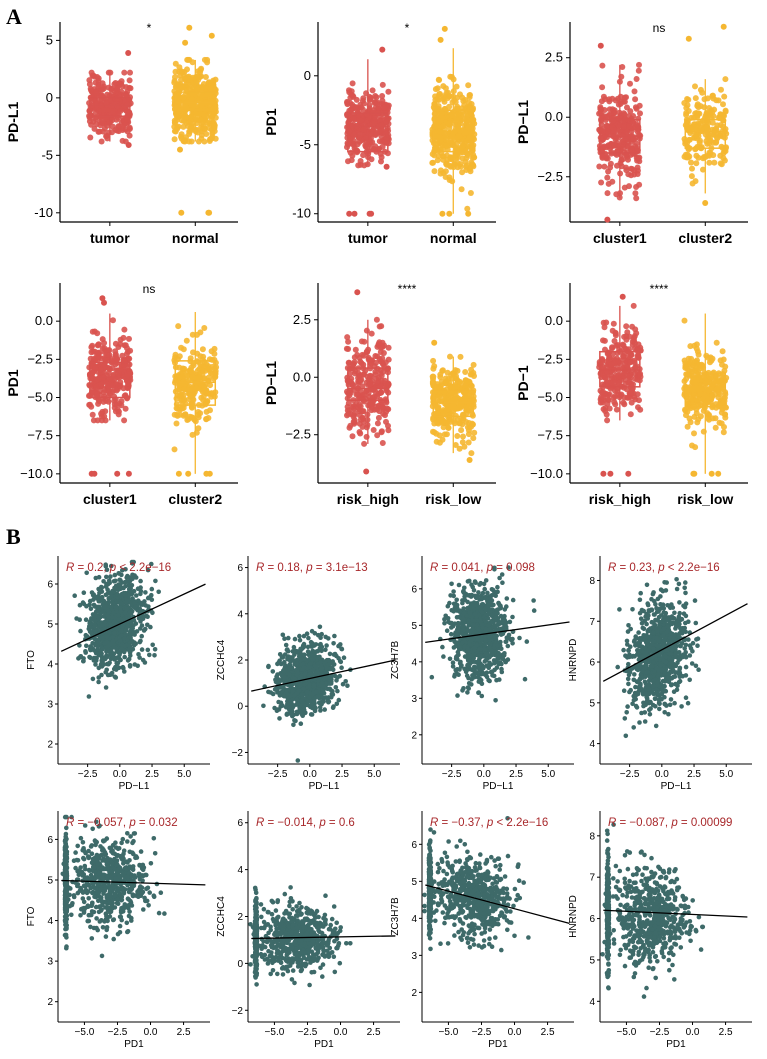  What do you see at coordinates (70, 568) in the screenshot?
I see `stat-r-symbol: R` at bounding box center [70, 568].